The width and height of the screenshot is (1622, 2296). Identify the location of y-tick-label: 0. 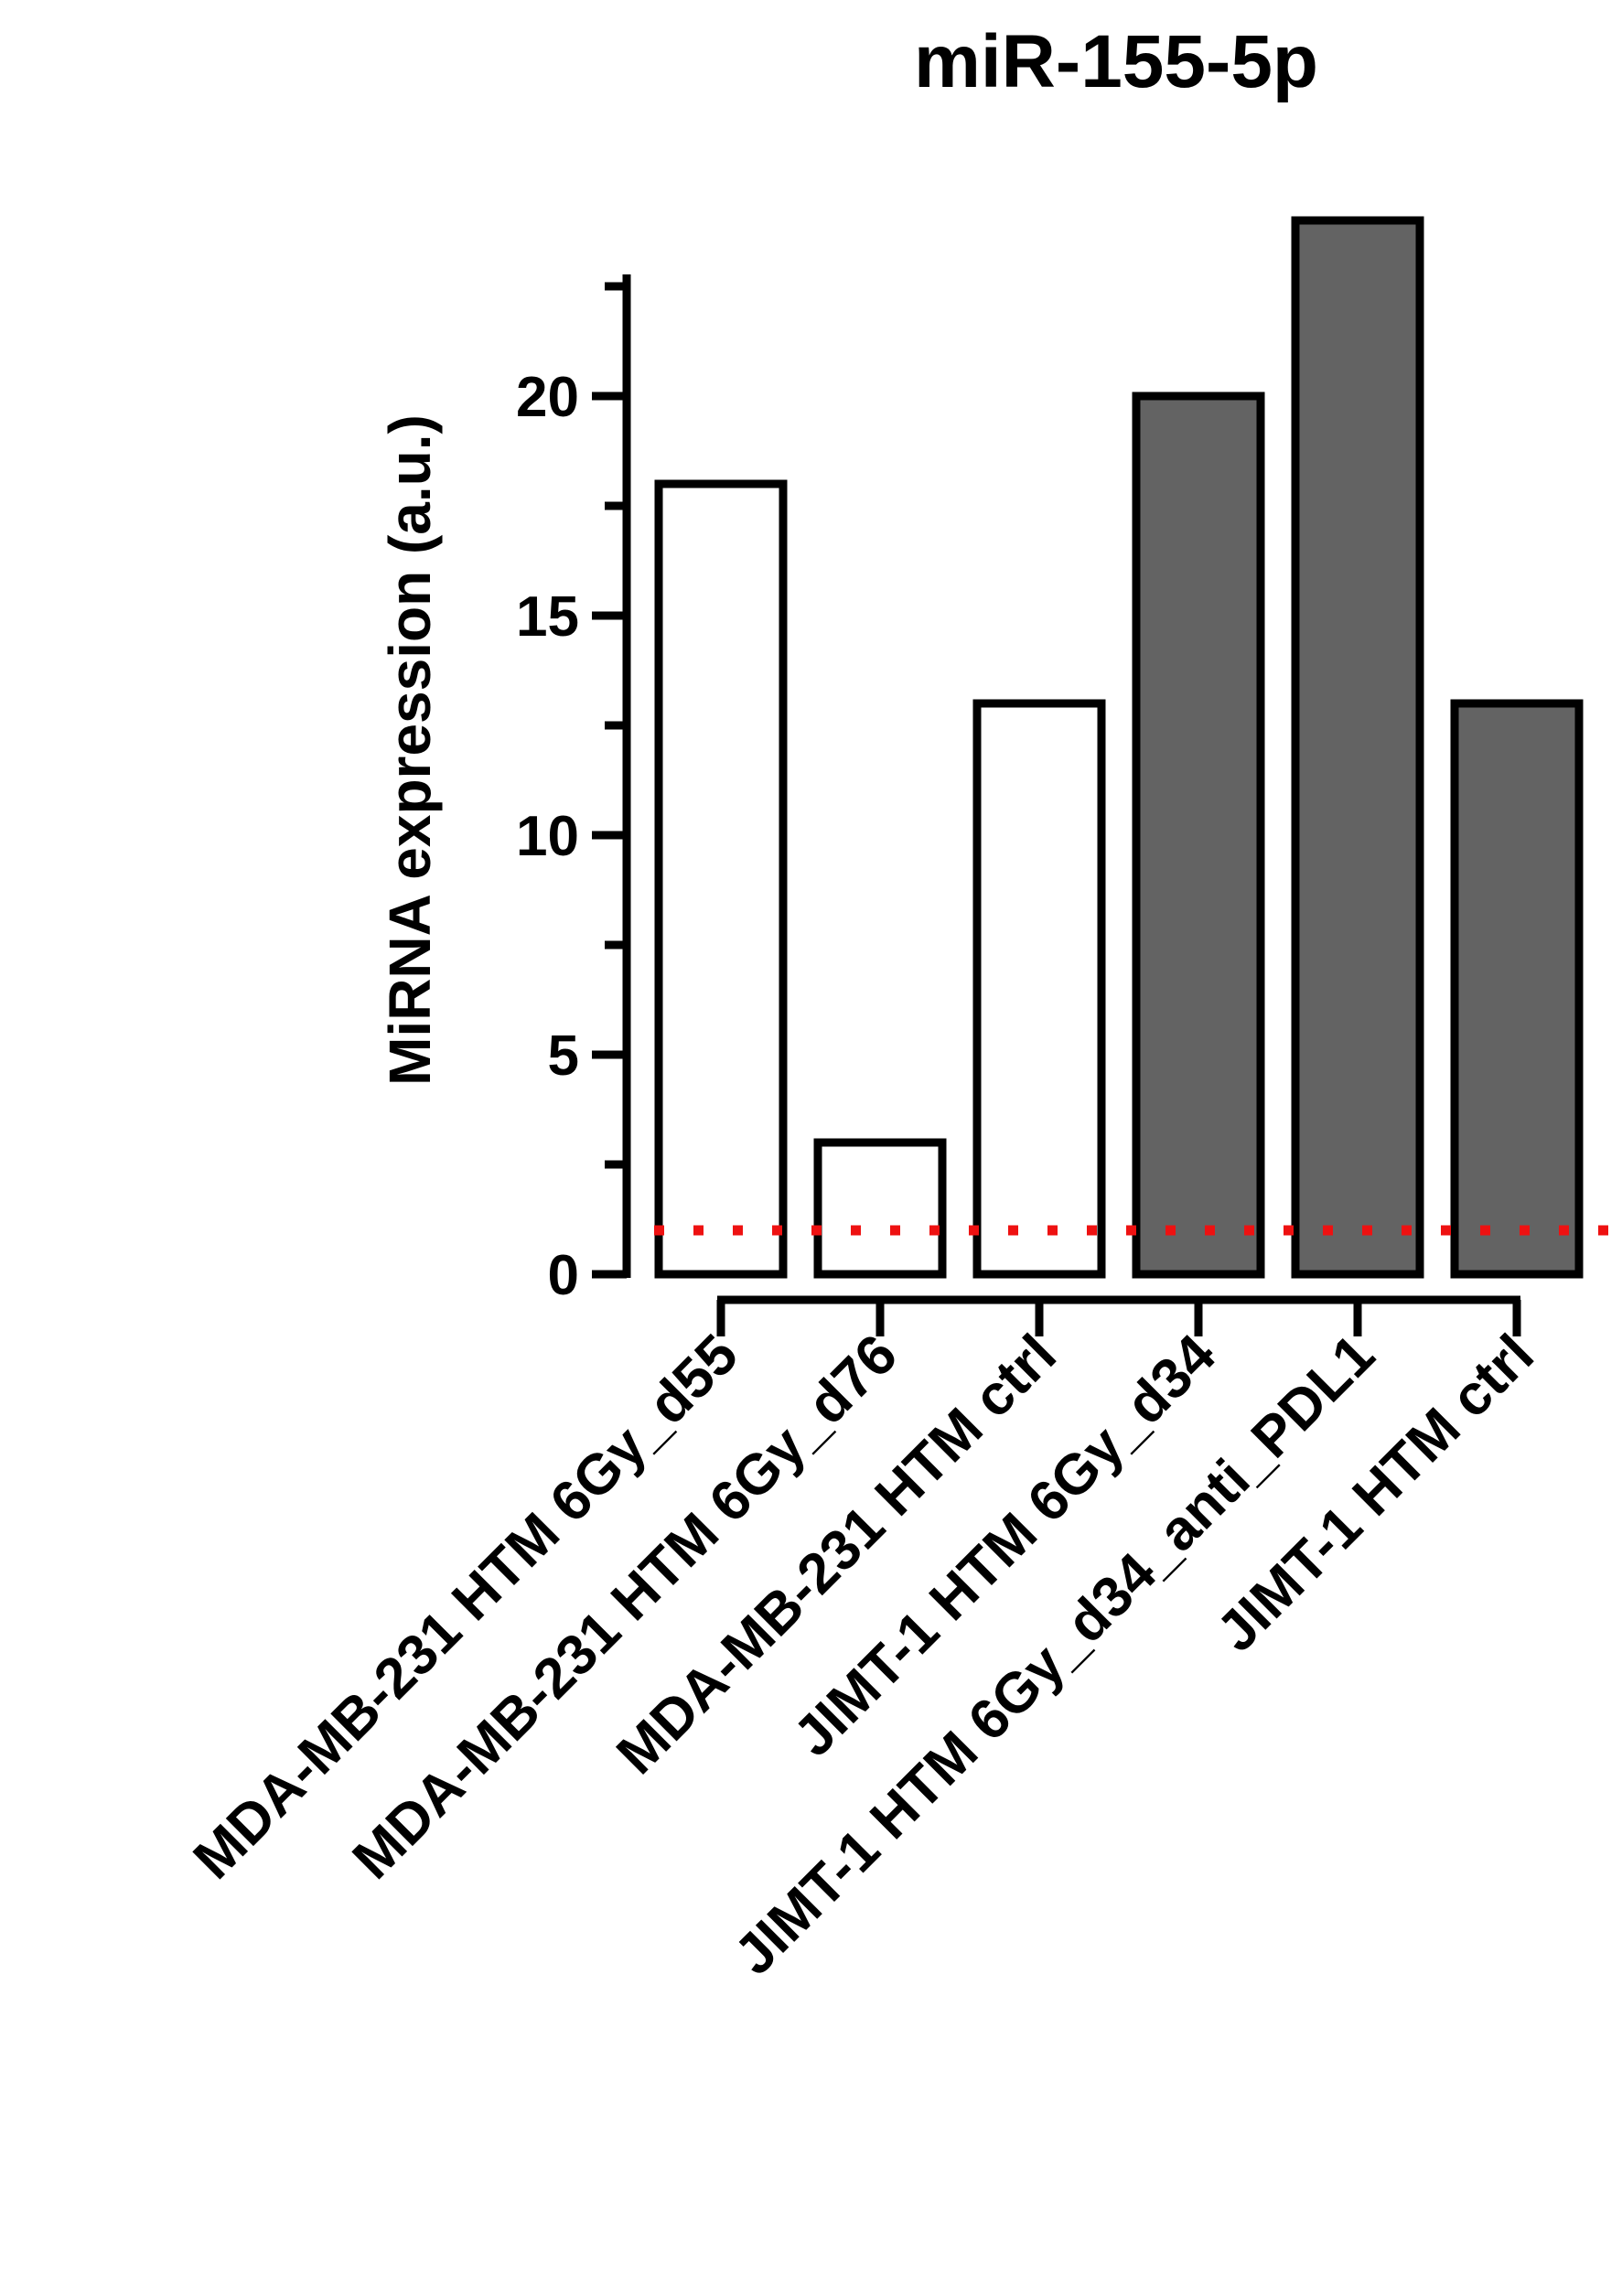
(563, 1275).